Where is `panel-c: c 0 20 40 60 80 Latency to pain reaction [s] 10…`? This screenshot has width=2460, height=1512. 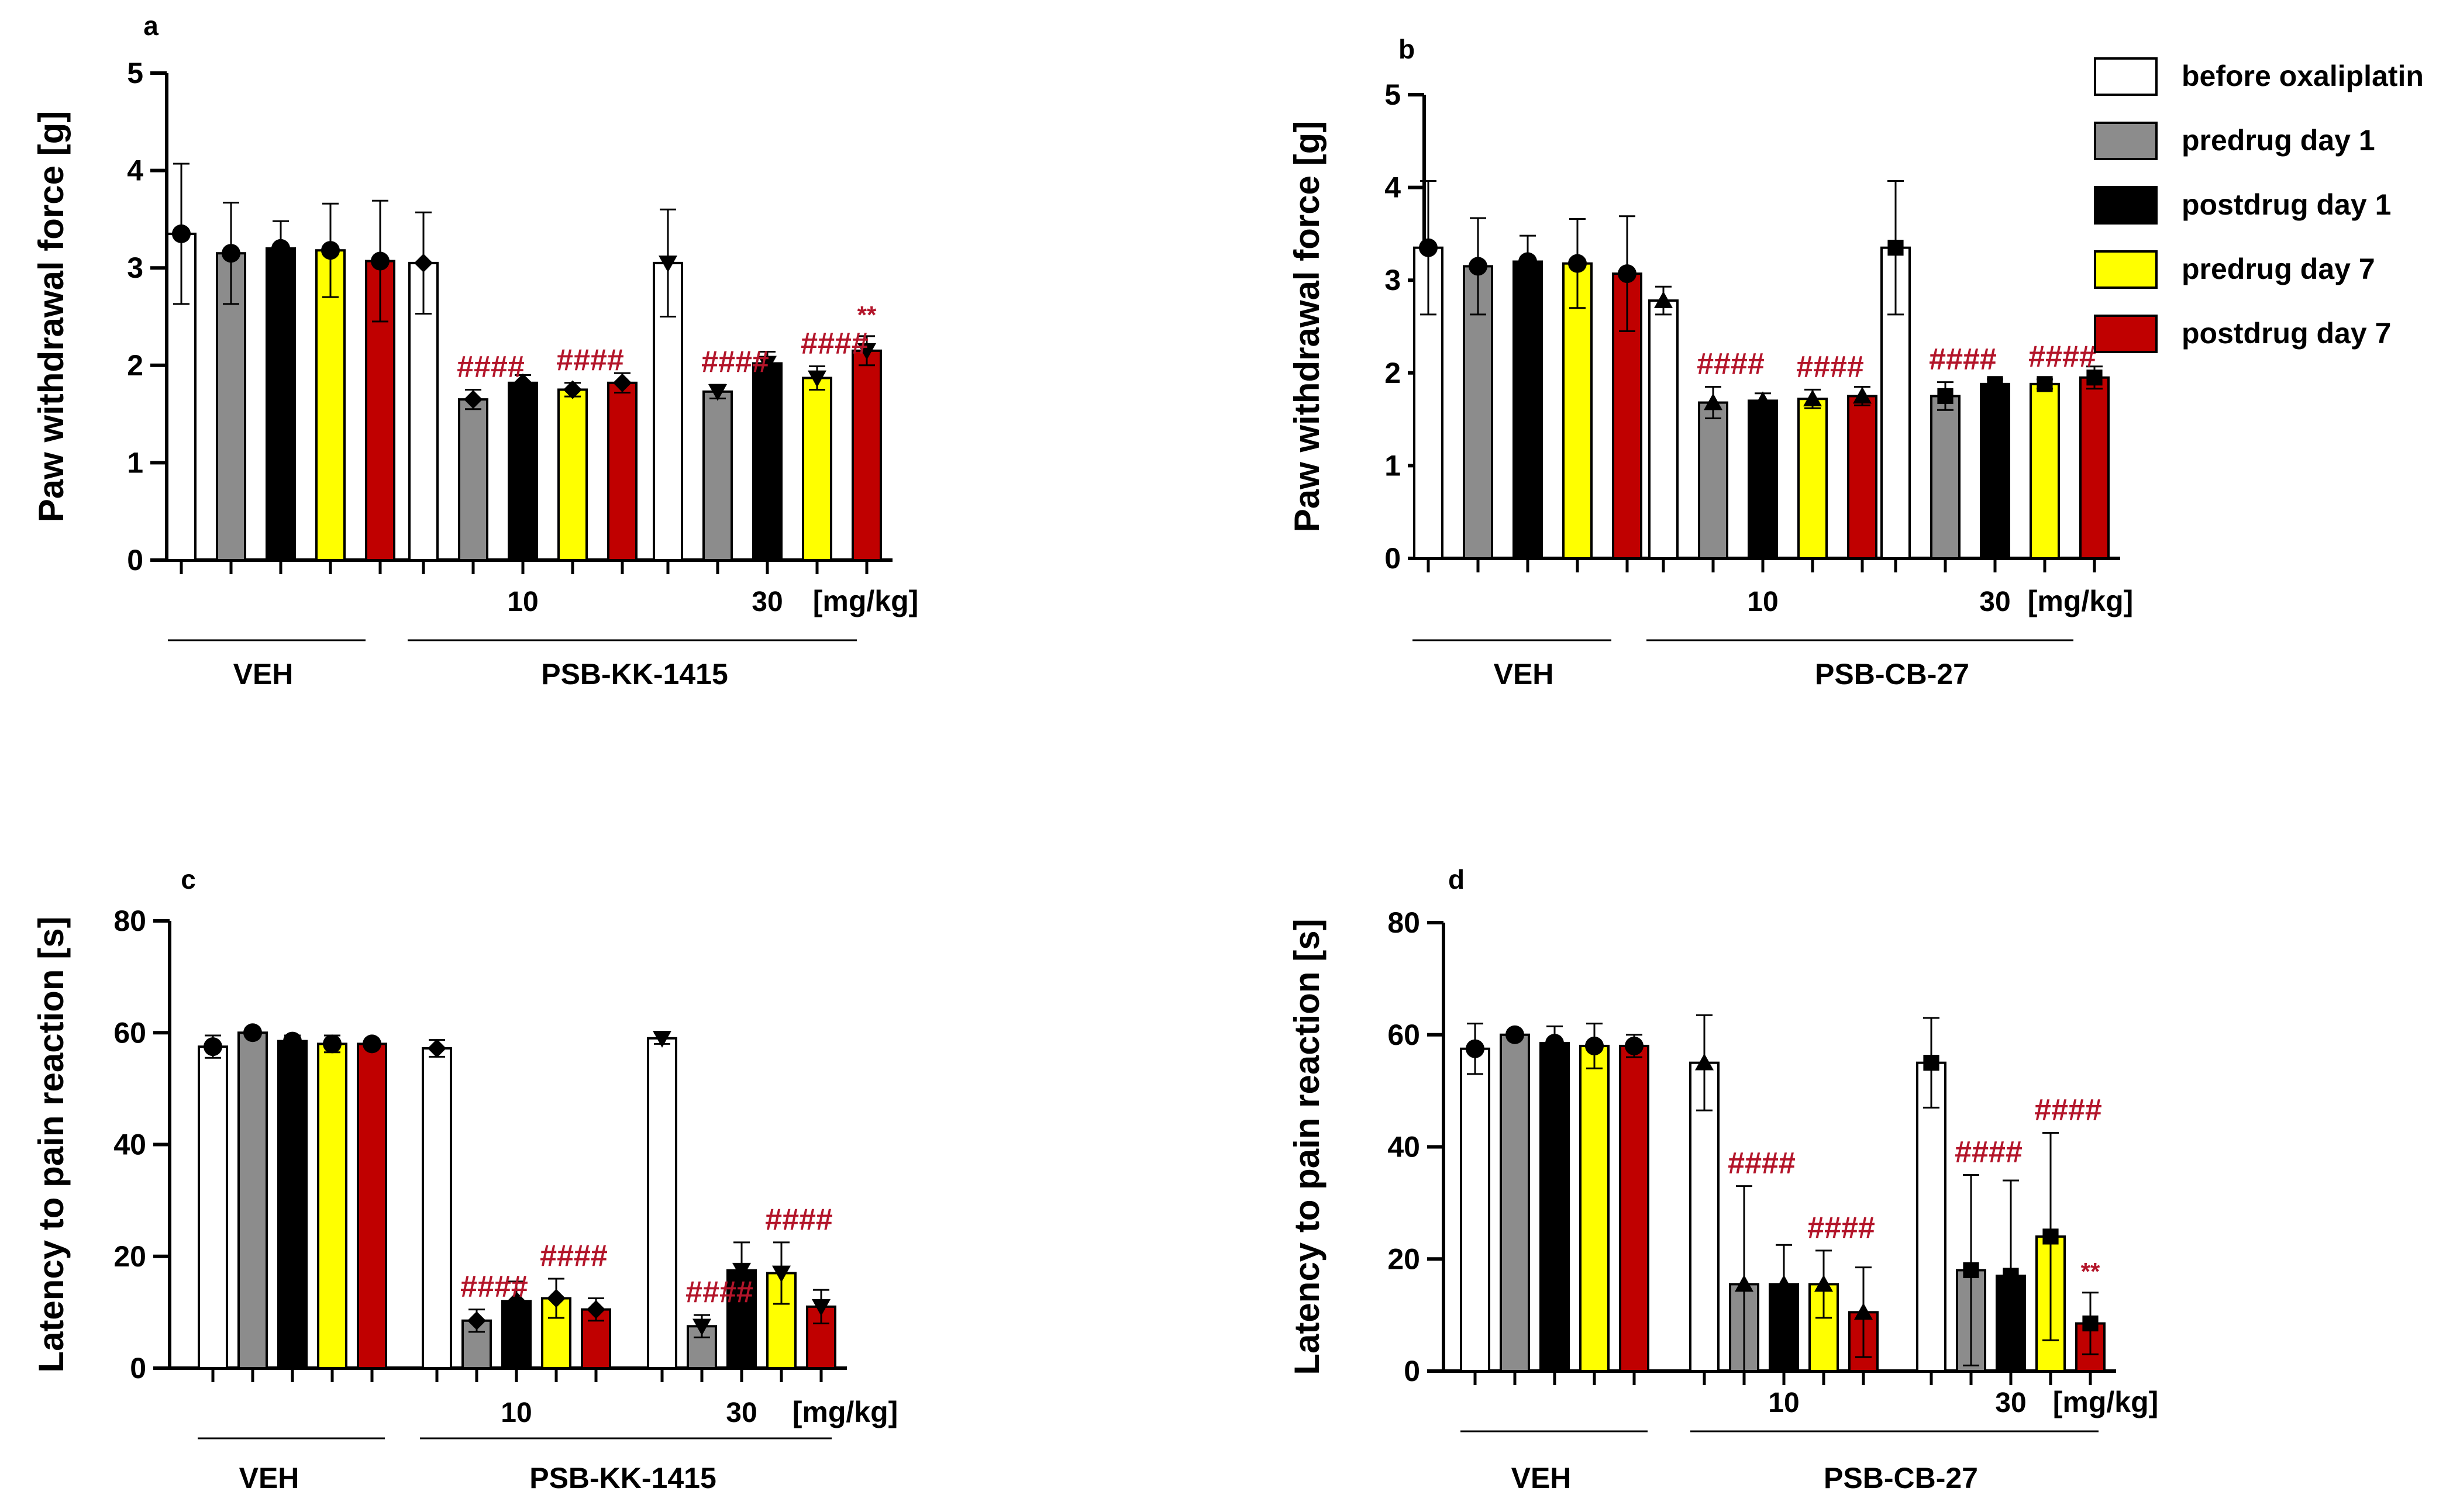
panel-c: c 0 20 40 60 80 Latency to pain reaction [s] 10… is located at coordinates (465, 1179).